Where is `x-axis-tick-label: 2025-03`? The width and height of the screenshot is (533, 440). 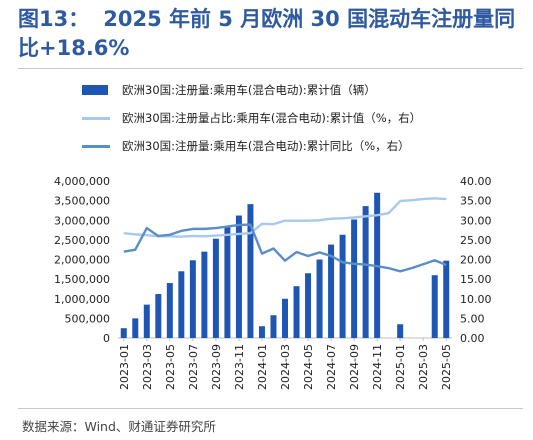
x-axis-tick-label: 2025-03 is located at coordinates (423, 367).